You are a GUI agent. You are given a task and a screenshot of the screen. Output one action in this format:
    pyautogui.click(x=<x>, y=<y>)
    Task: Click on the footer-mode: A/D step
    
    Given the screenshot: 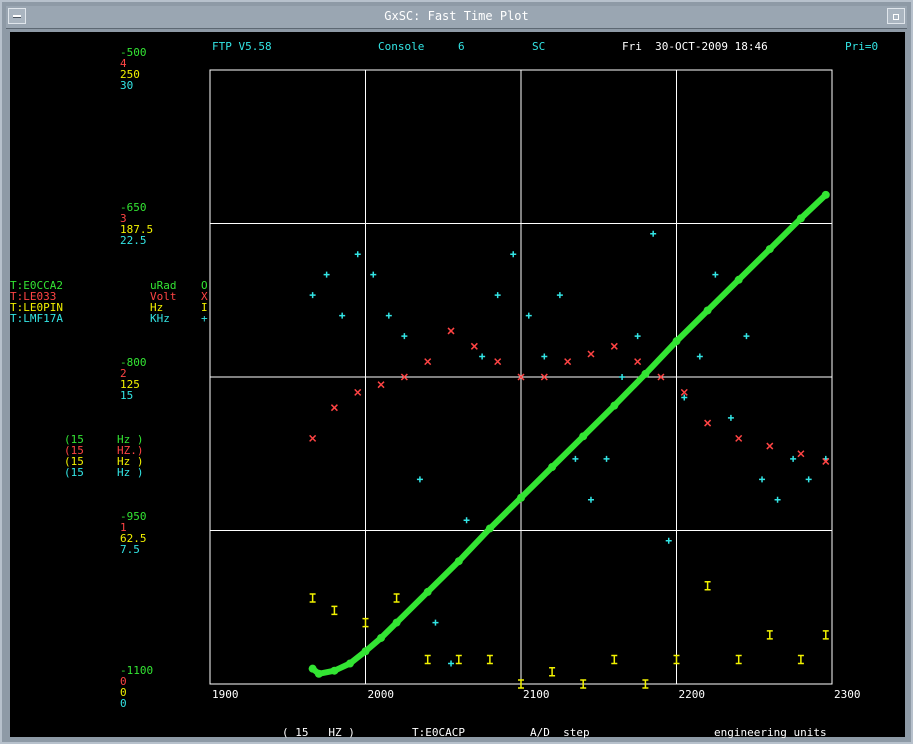 What is the action you would take?
    pyautogui.click(x=560, y=732)
    